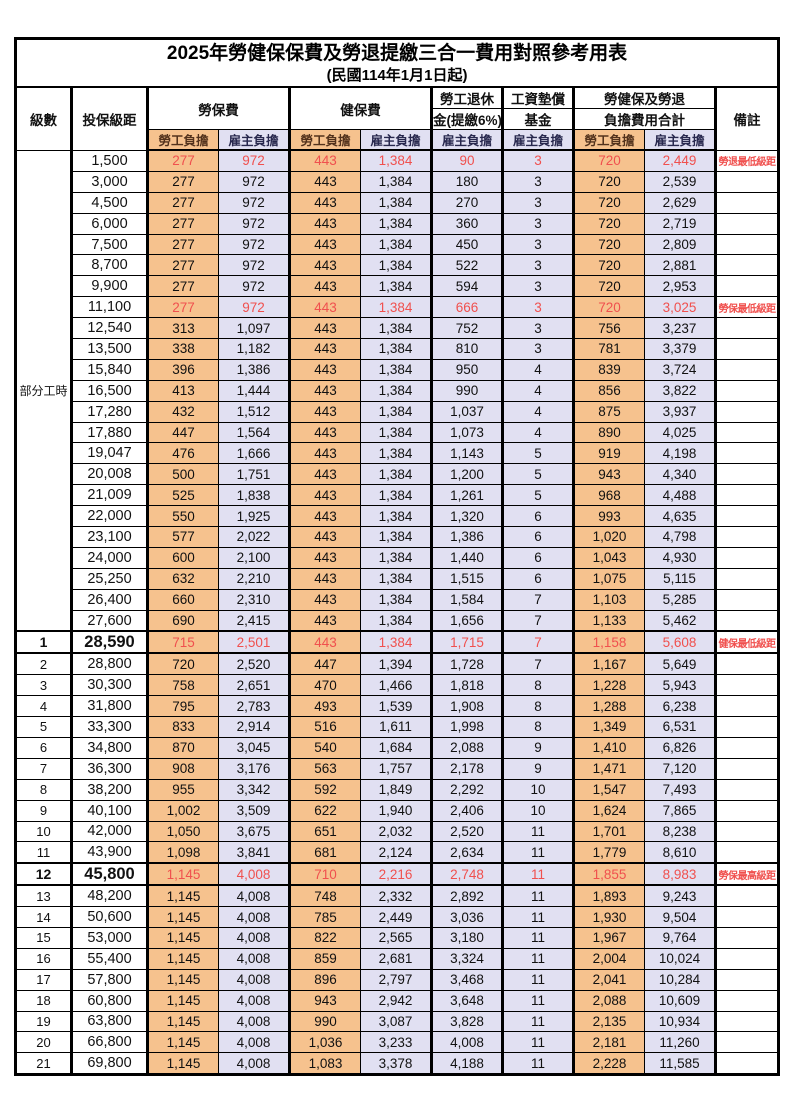 The width and height of the screenshot is (791, 1120). What do you see at coordinates (254, 599) in the screenshot?
I see `value-cell: 2,310` at bounding box center [254, 599].